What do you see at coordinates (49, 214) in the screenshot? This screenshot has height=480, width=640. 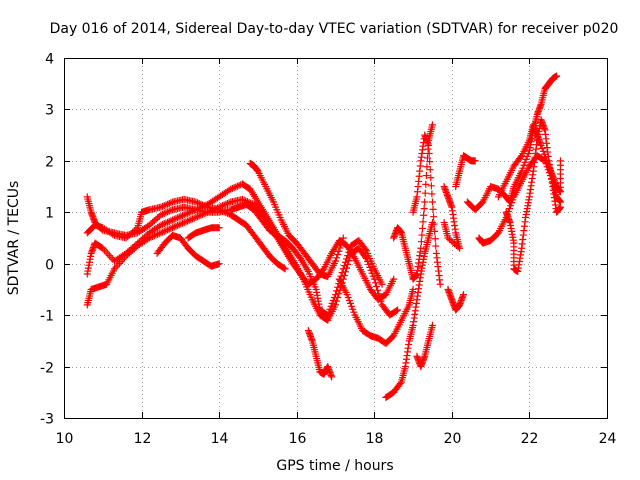 I see `y-tick-label: 1` at bounding box center [49, 214].